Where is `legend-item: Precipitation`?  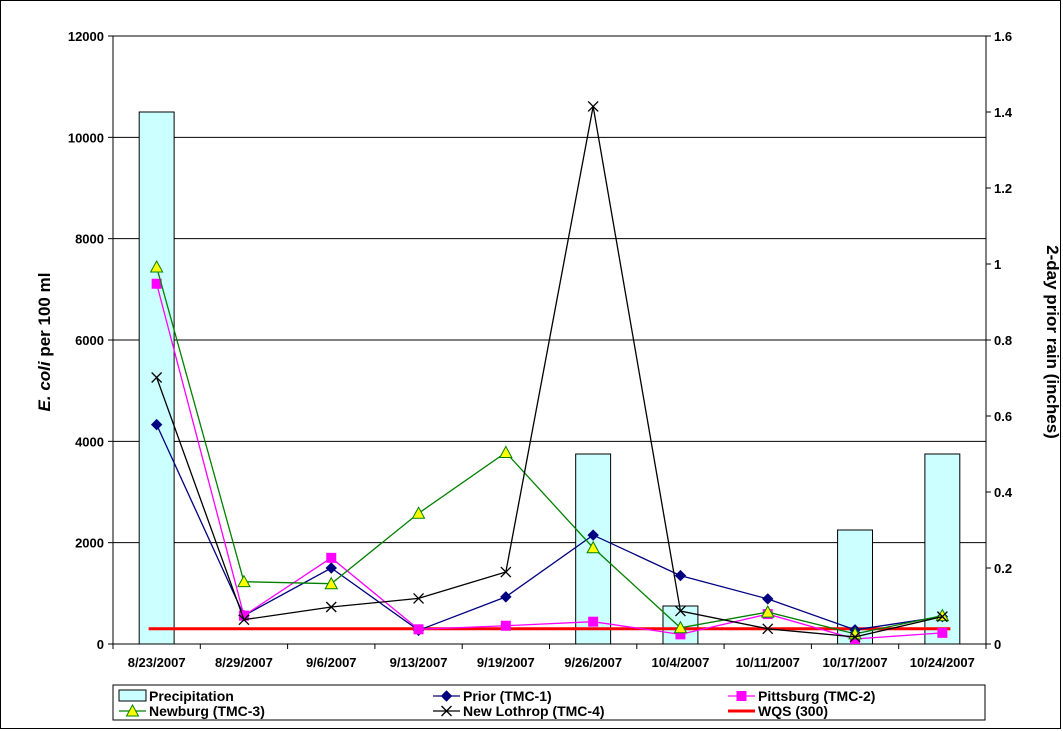 legend-item: Precipitation is located at coordinates (176, 696).